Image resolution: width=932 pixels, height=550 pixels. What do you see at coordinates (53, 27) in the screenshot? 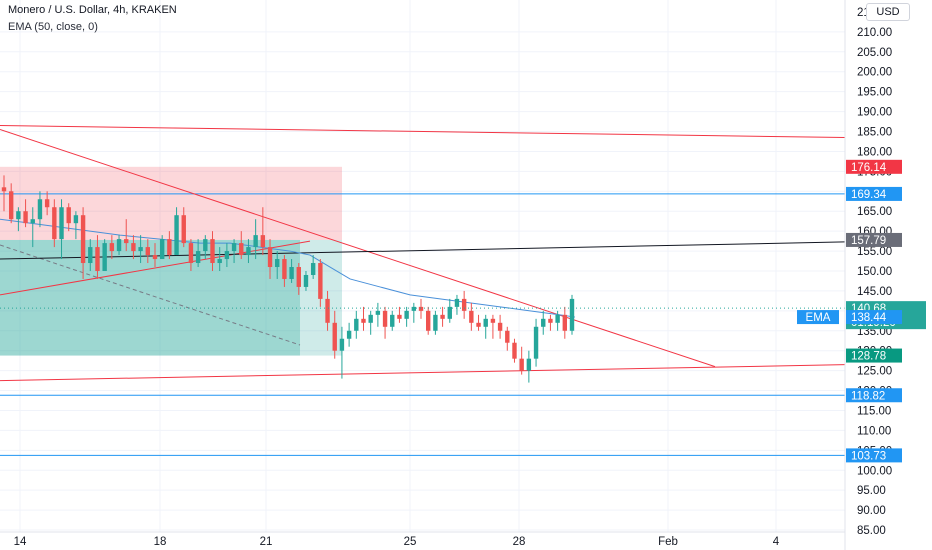
I see `indicator-legend: EMA (50, close, 0)` at bounding box center [53, 27].